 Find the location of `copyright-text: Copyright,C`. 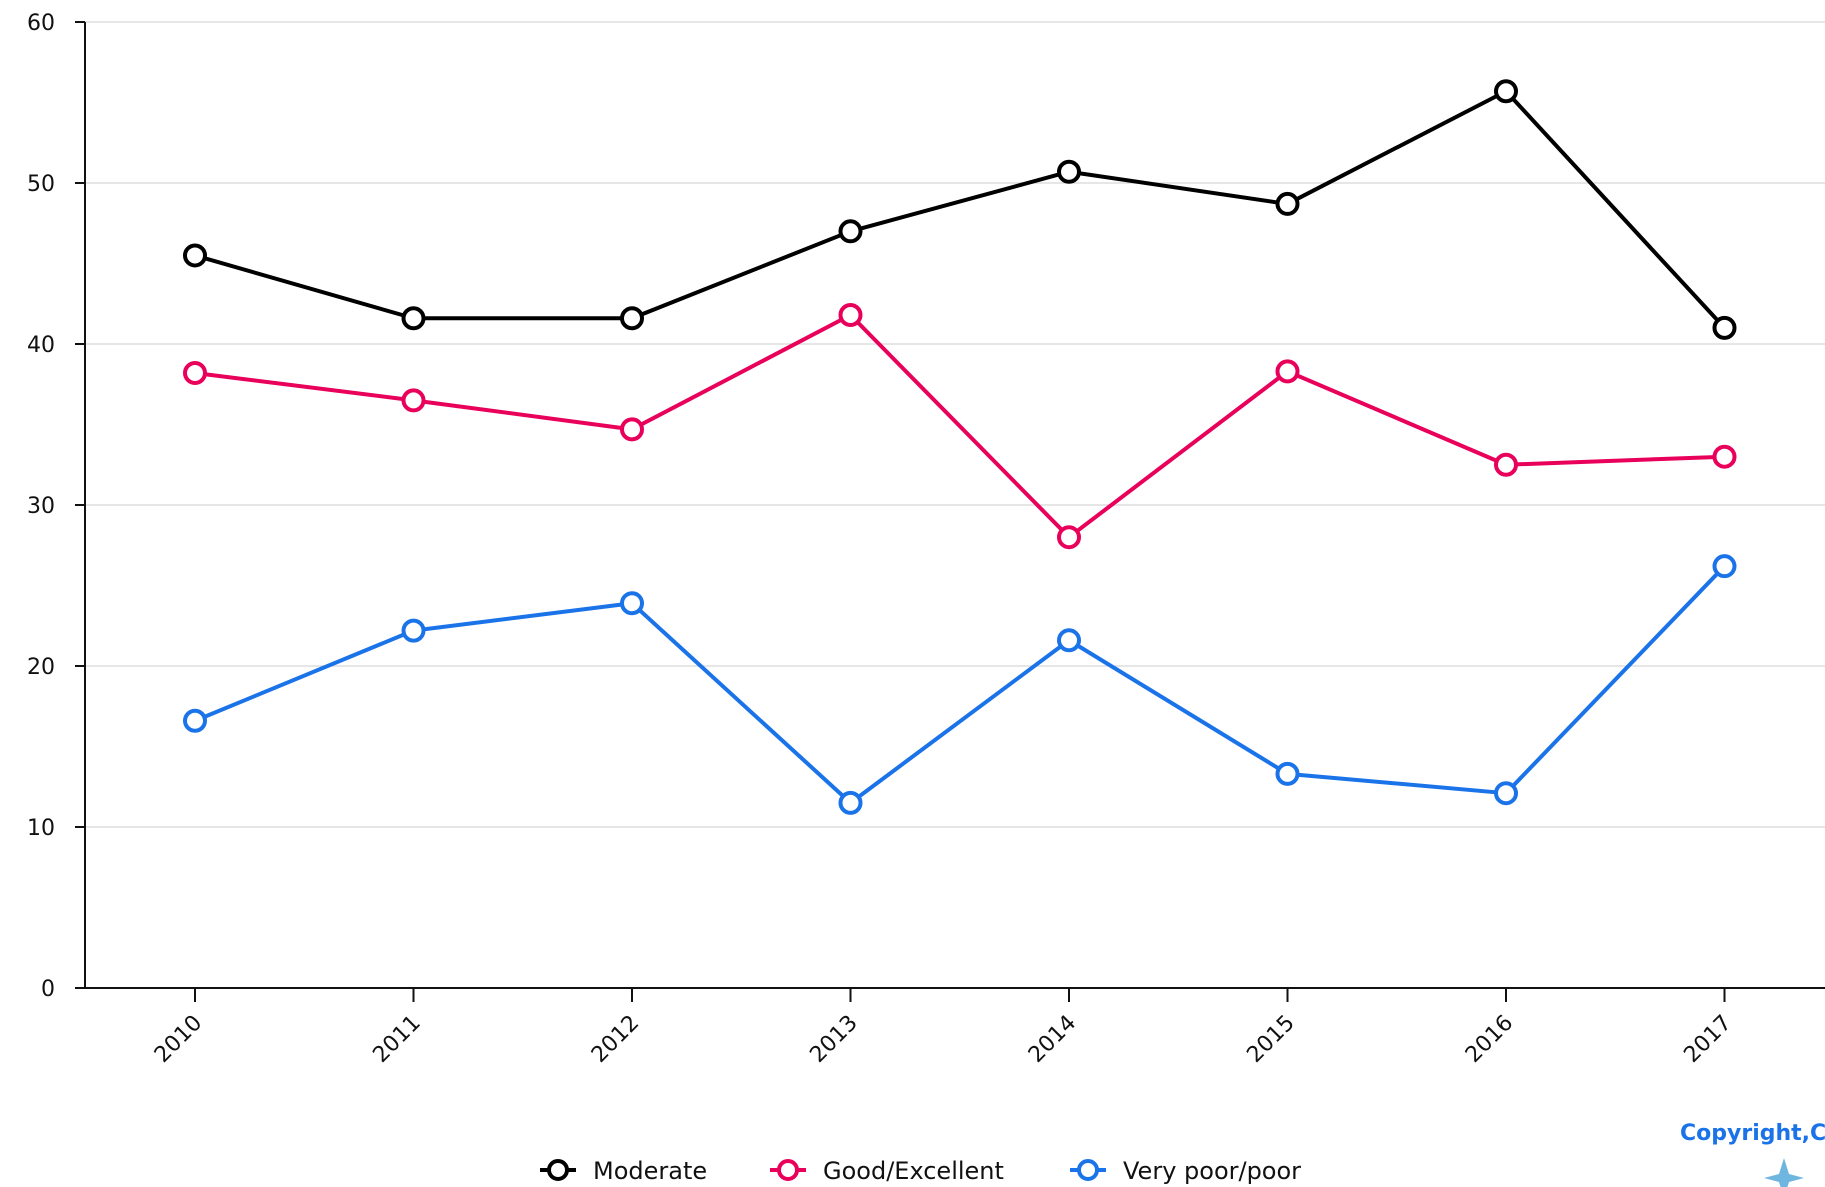

copyright-text: Copyright,C is located at coordinates (1752, 1133).